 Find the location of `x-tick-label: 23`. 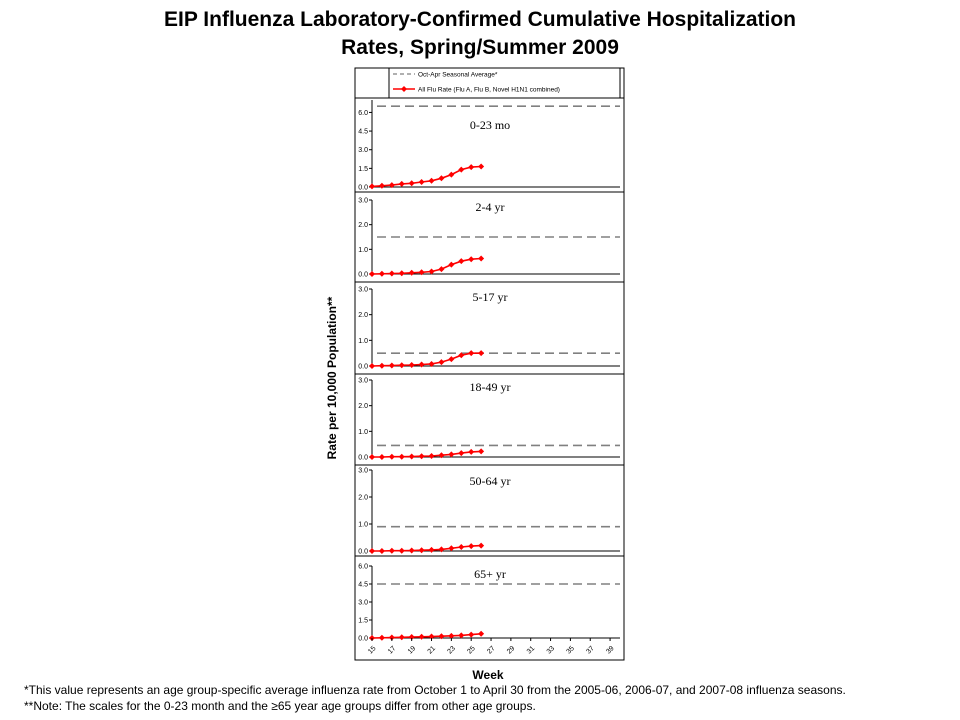

x-tick-label: 23 is located at coordinates (451, 650).